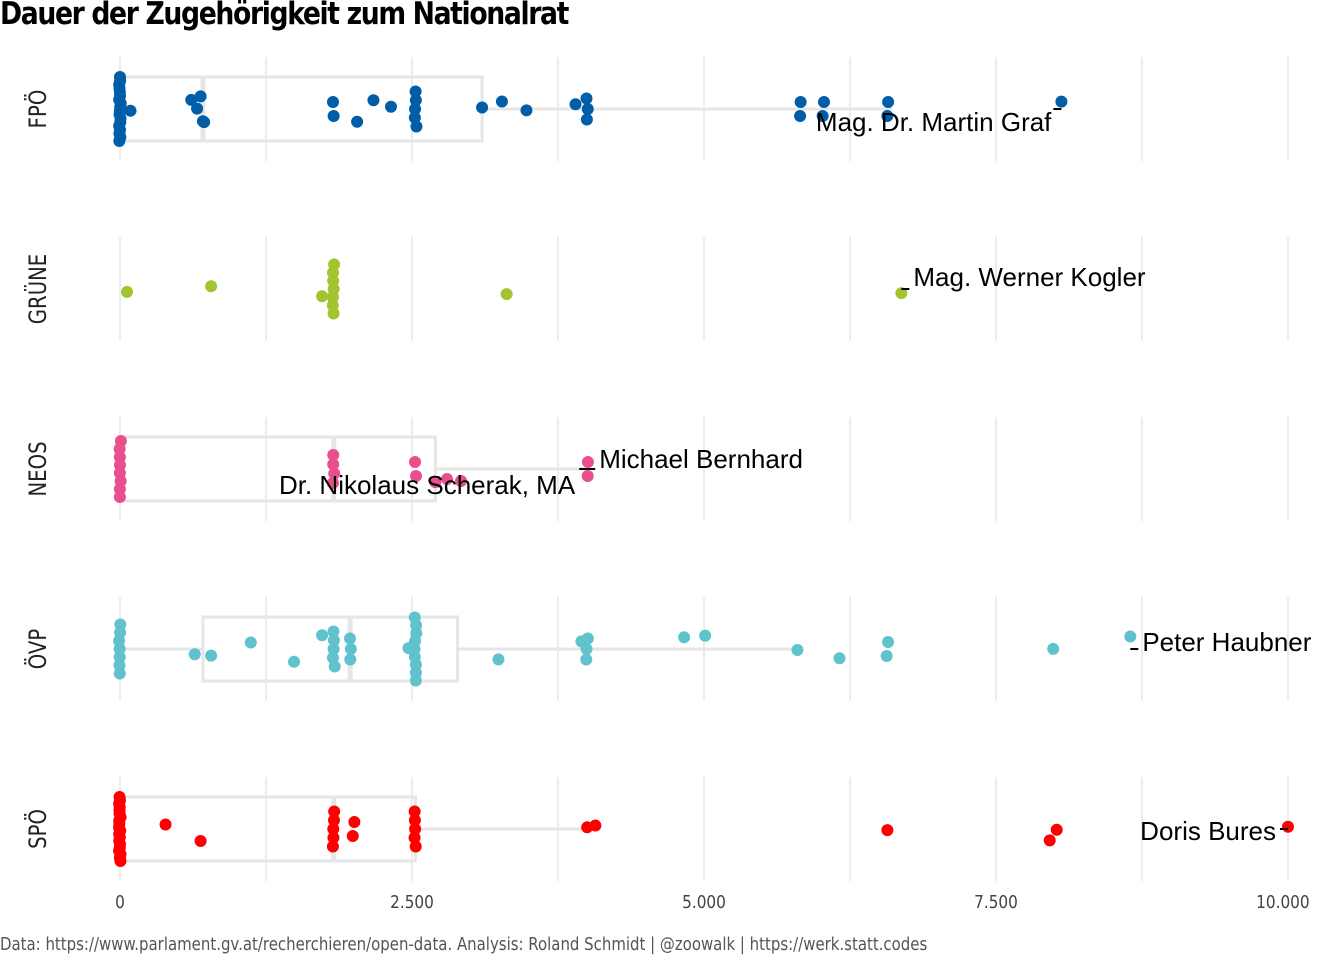  Describe the element at coordinates (996, 902) in the screenshot. I see `x-tick-label: 7.500` at that location.